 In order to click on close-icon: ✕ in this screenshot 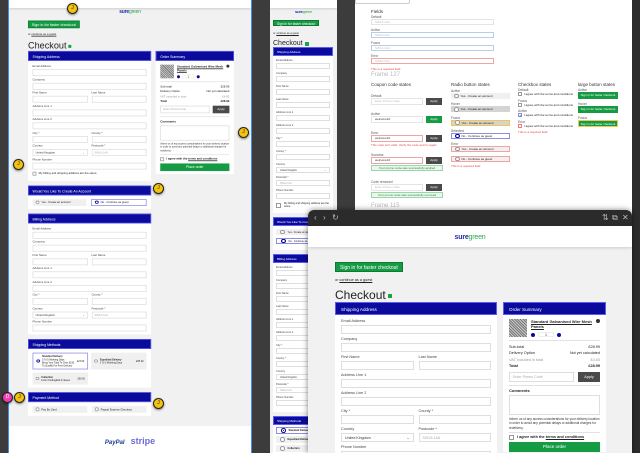, I will do `click(625, 217)`.